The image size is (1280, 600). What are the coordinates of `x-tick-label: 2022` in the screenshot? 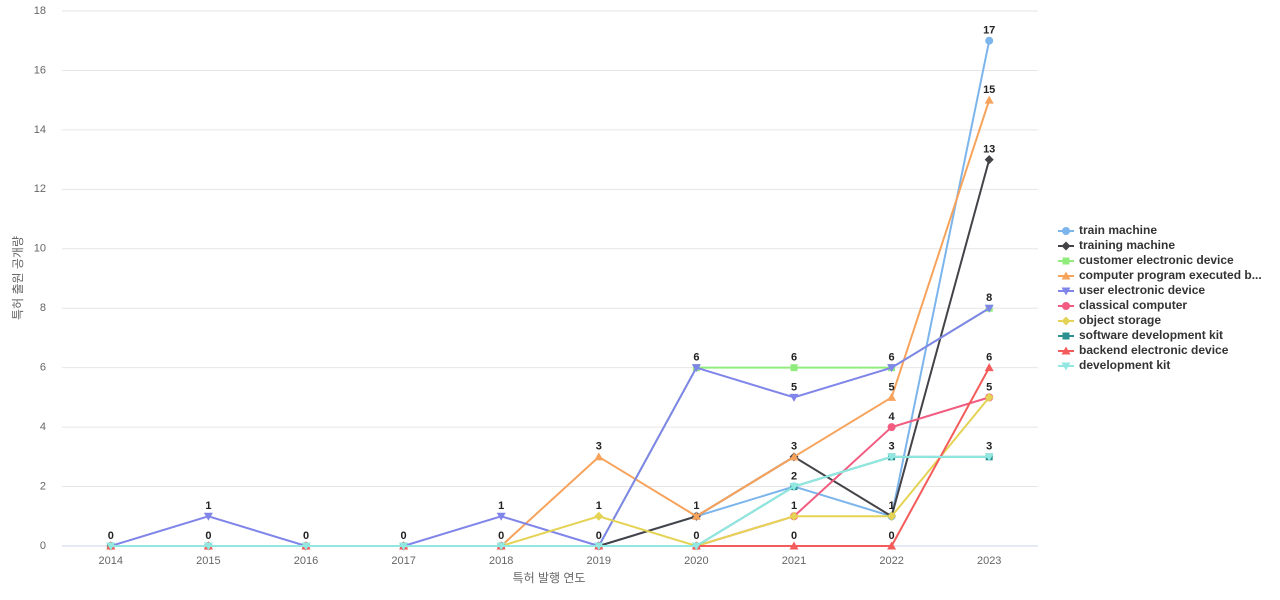 It's located at (891, 561).